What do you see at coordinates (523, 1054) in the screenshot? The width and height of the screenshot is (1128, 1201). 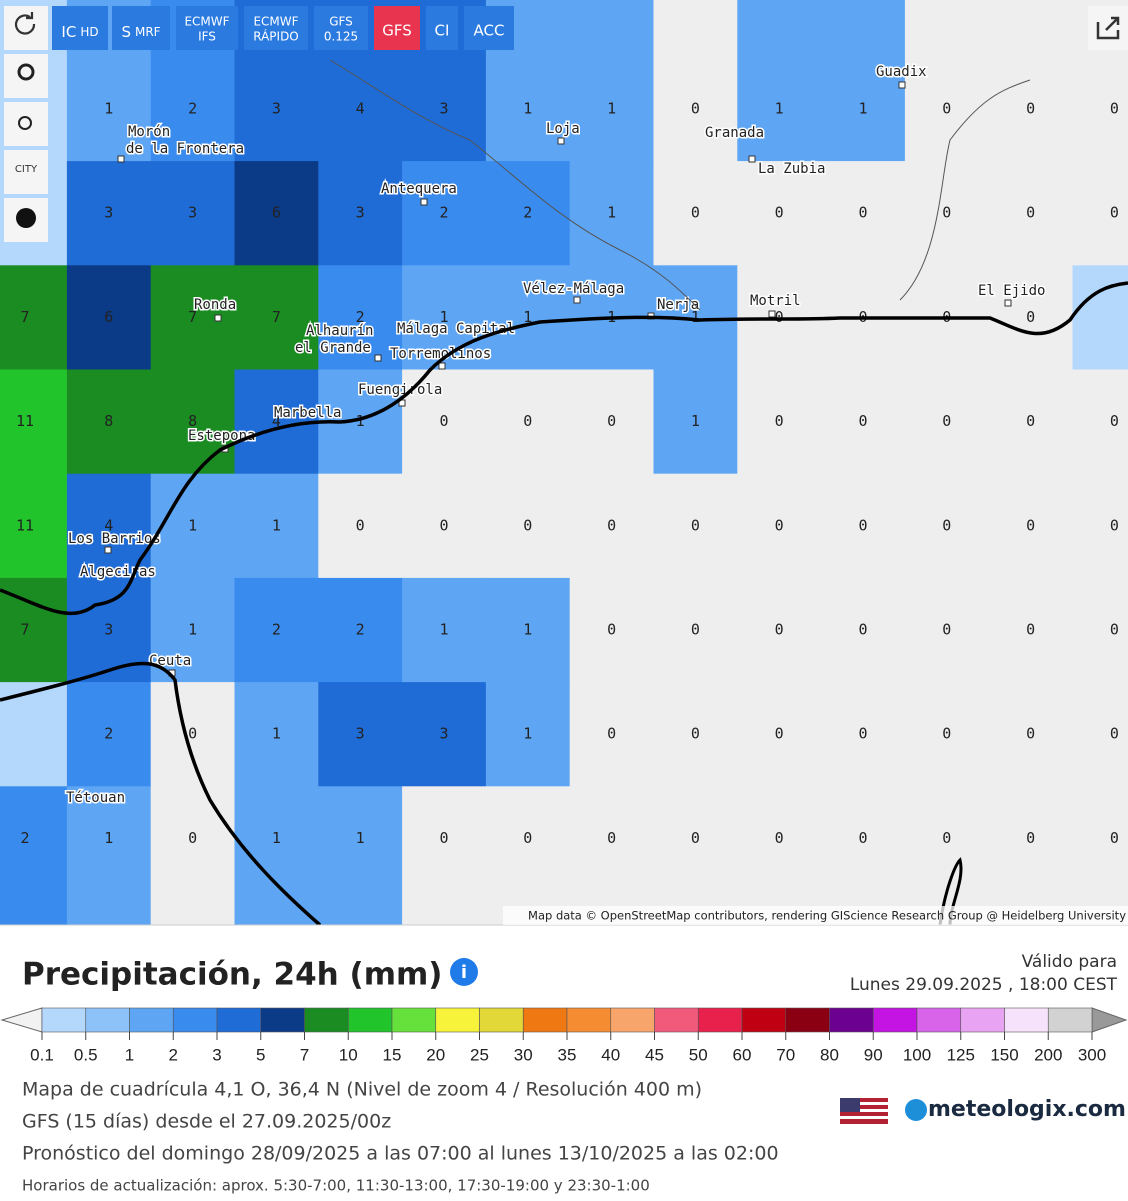 I see `legend-label: 30` at bounding box center [523, 1054].